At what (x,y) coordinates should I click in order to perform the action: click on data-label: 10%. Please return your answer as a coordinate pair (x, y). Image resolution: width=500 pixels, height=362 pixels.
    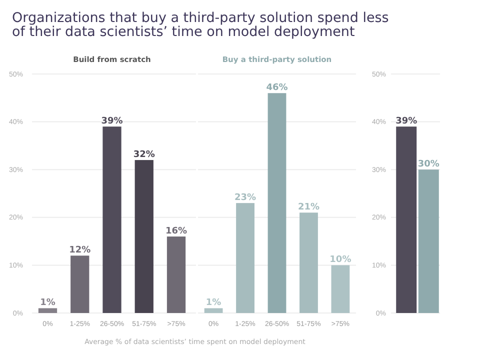
    Looking at the image, I should click on (341, 260).